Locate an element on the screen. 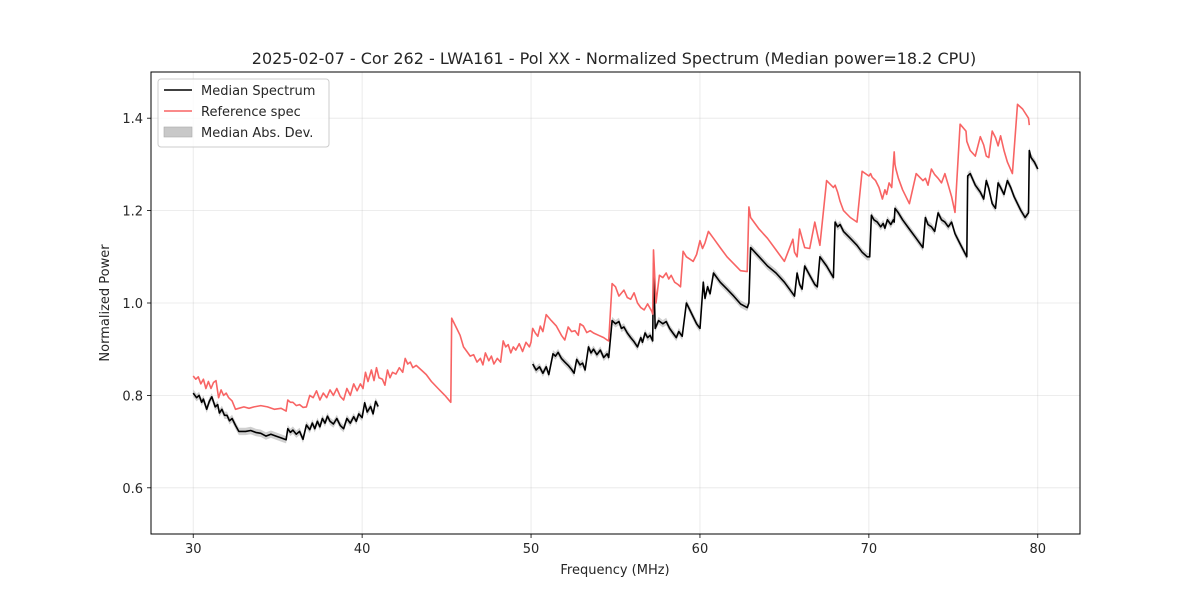 The width and height of the screenshot is (1200, 600). y-tick-label: 1.2 is located at coordinates (132, 212).